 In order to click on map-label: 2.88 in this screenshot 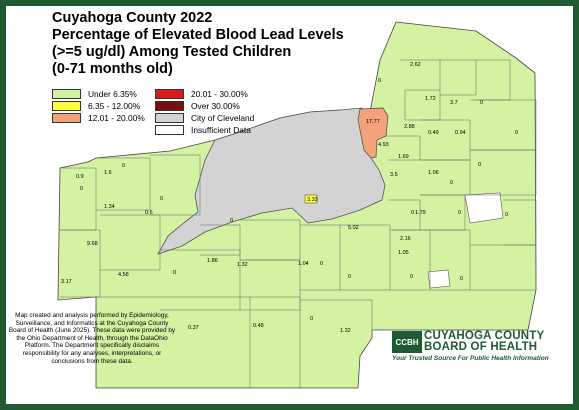, I will do `click(409, 127)`.